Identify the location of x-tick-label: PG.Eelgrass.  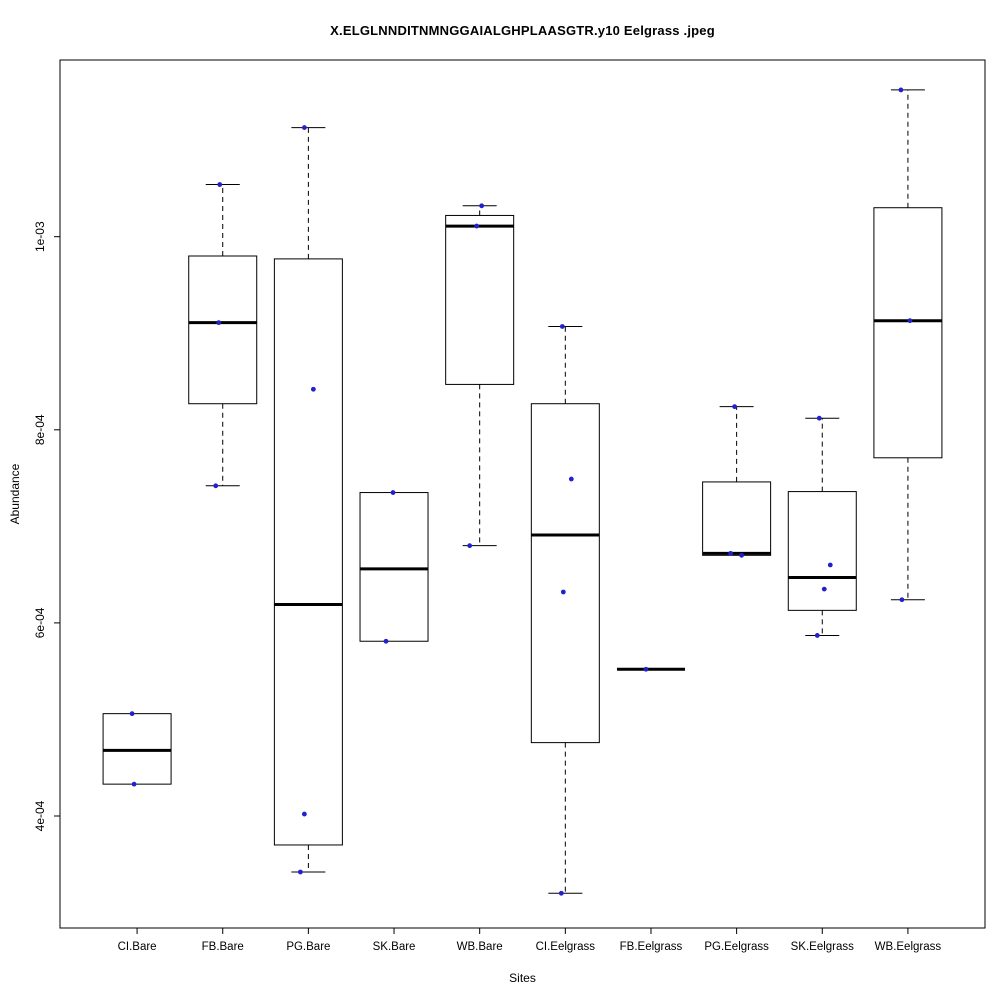
(736, 947).